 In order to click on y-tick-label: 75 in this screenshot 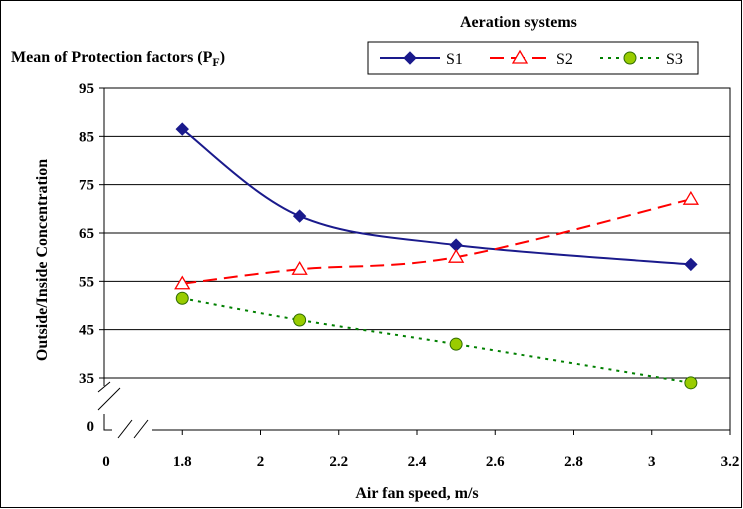, I will do `click(86, 186)`.